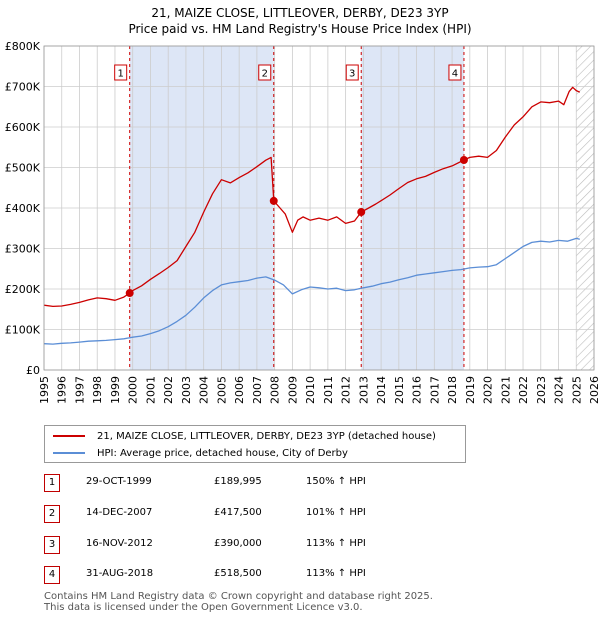 This screenshot has width=600, height=620. What do you see at coordinates (523, 390) in the screenshot?
I see `x-tick-label: 2022` at bounding box center [523, 390].